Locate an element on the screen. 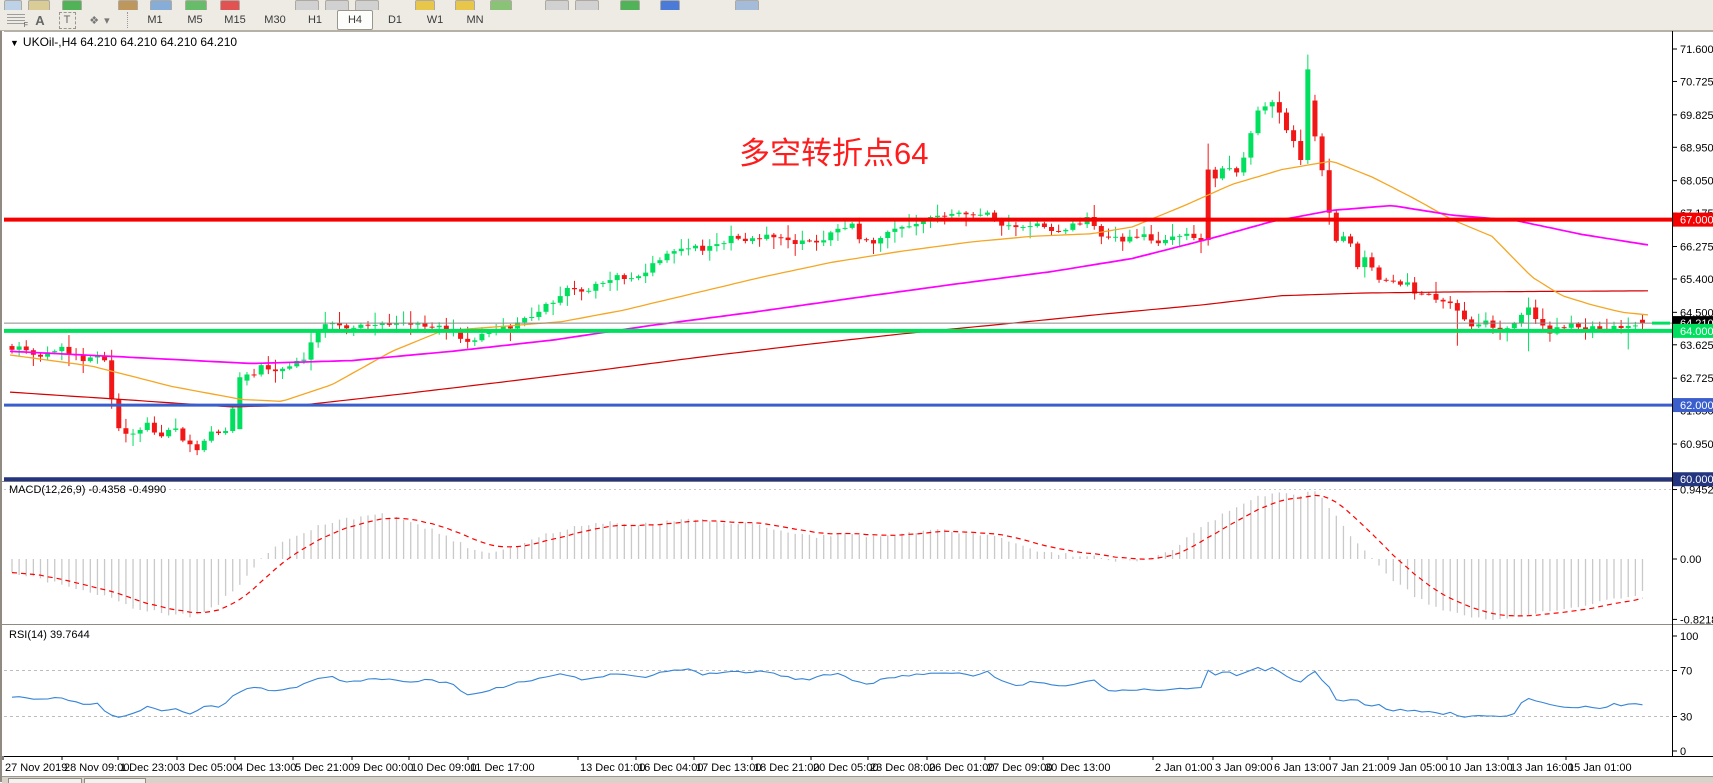  price-tick-label: 71.600 is located at coordinates (1696, 50).